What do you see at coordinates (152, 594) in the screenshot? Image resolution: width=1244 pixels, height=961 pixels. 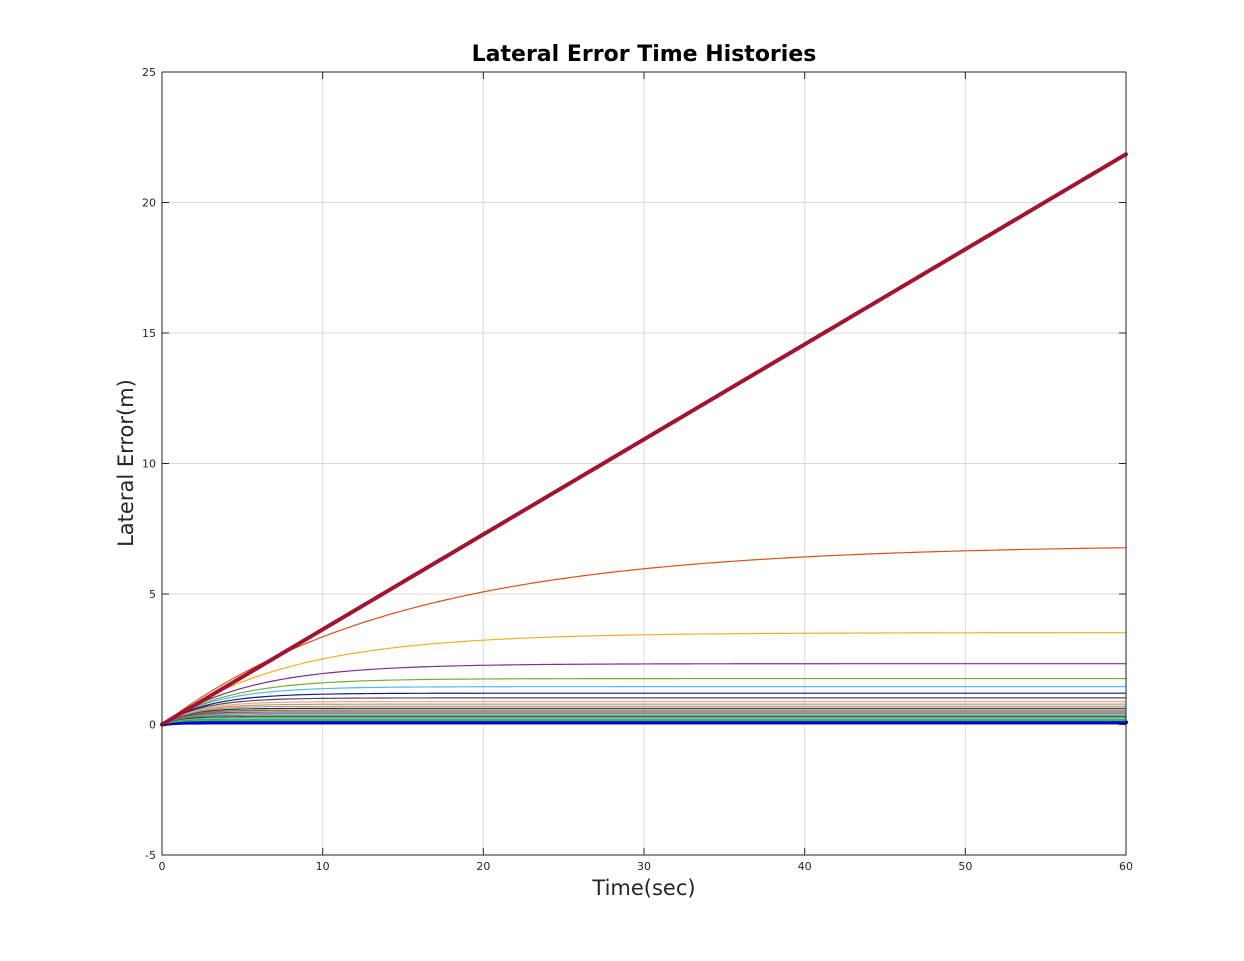 I see `y-tick-label-2: 5` at bounding box center [152, 594].